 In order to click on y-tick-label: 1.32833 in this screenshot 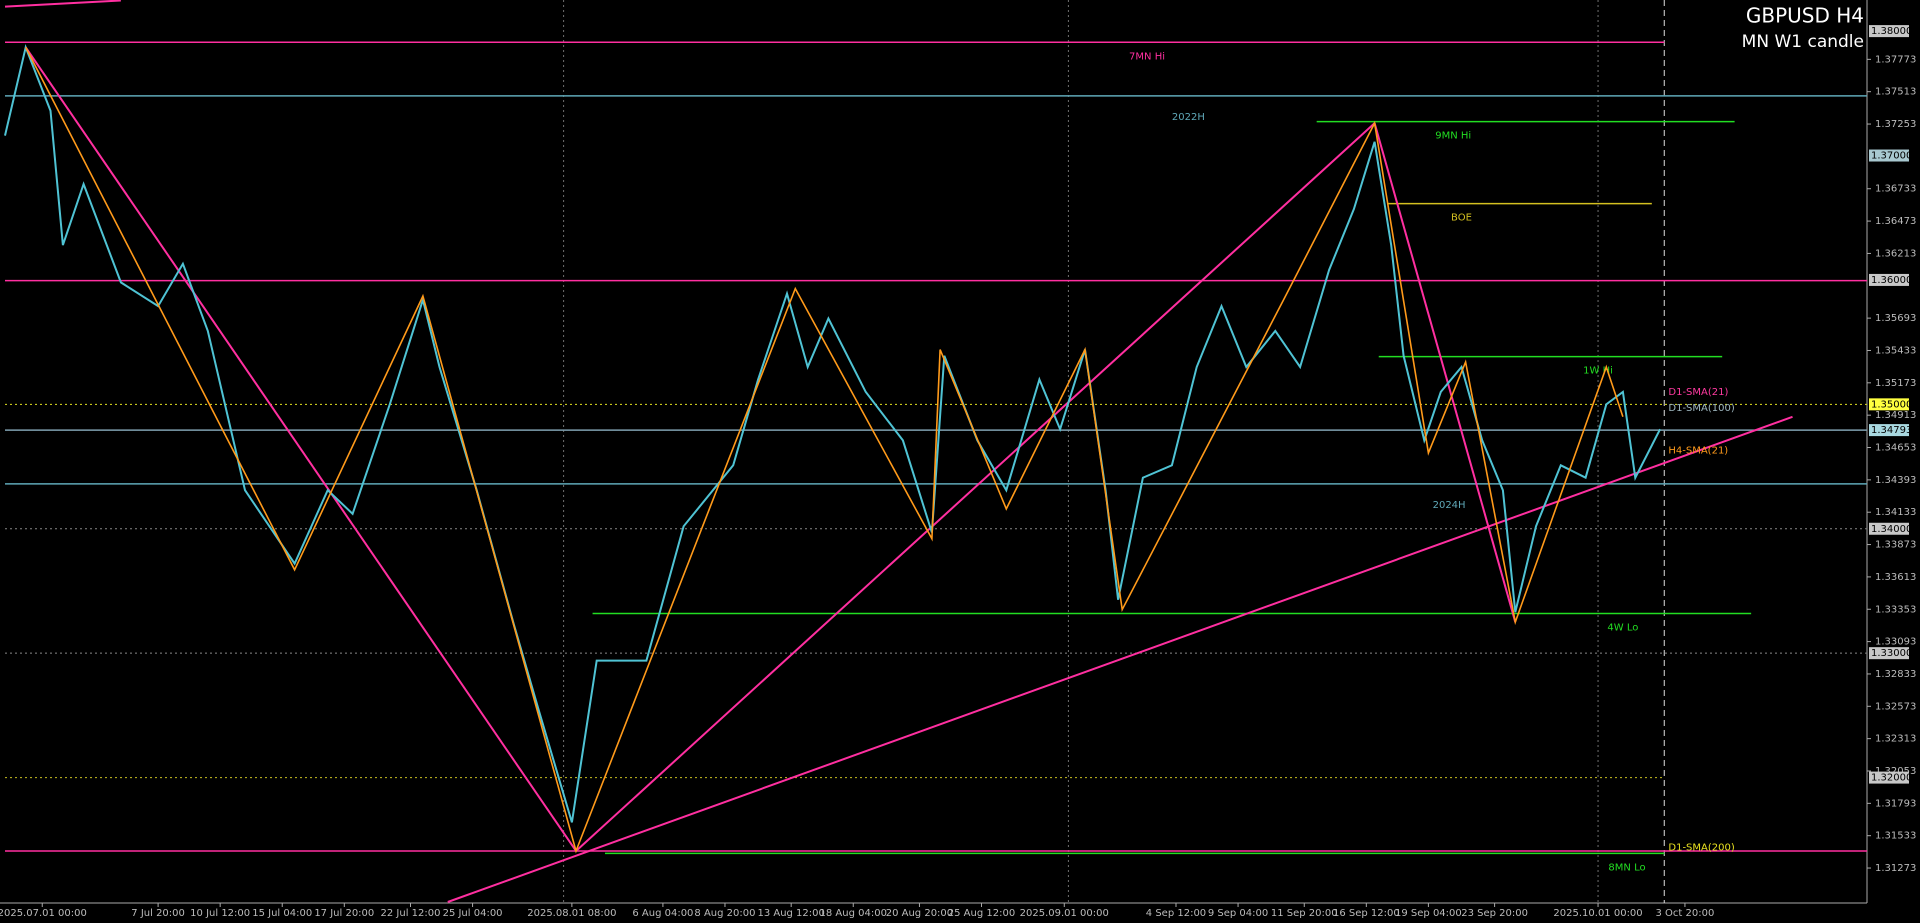, I will do `click(1895, 674)`.